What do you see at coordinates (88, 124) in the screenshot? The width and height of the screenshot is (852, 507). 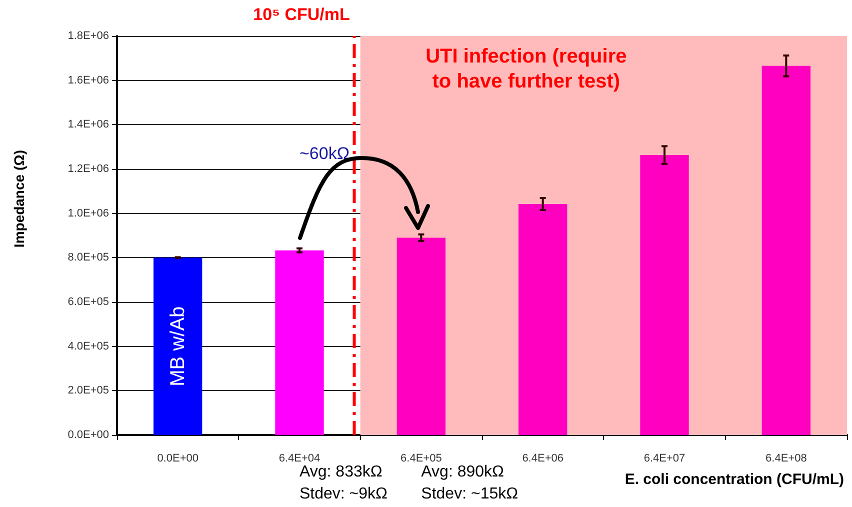 I see `y-tick-label: 1.4E+06` at bounding box center [88, 124].